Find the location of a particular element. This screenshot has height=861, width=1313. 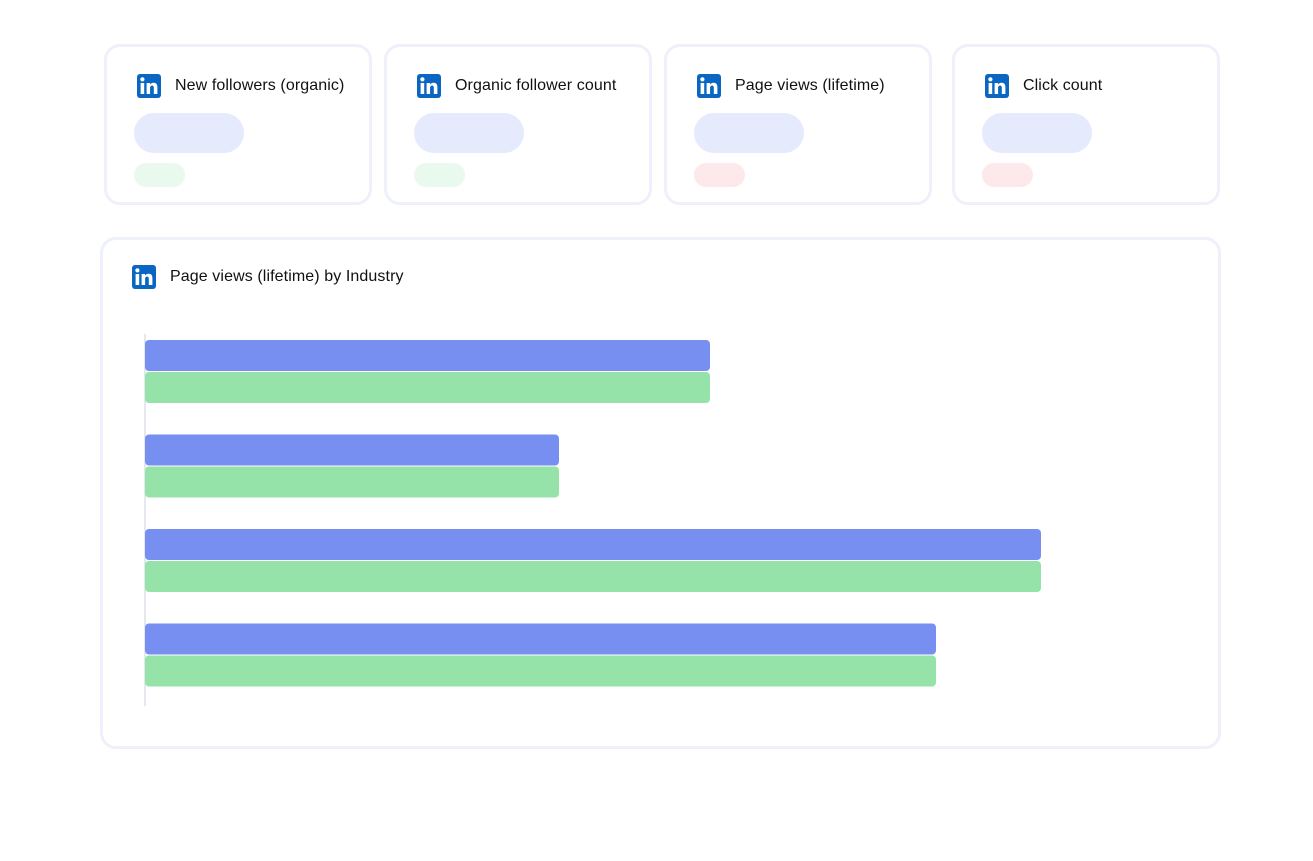

chart-header: Page views (lifetime) by Industry is located at coordinates (268, 277).